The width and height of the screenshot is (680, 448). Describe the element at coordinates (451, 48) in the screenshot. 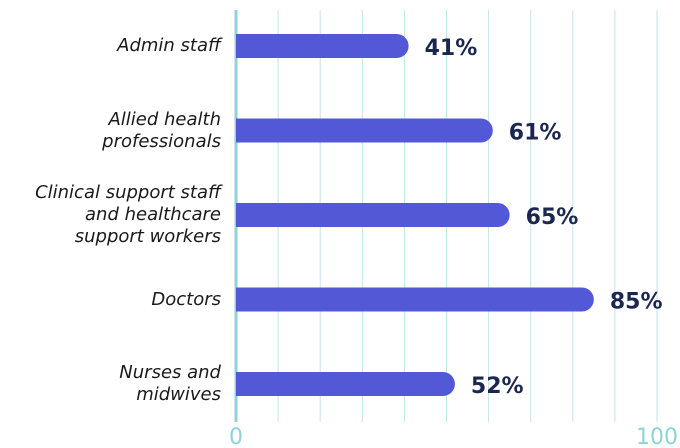

I see `value-label: 41%` at that location.